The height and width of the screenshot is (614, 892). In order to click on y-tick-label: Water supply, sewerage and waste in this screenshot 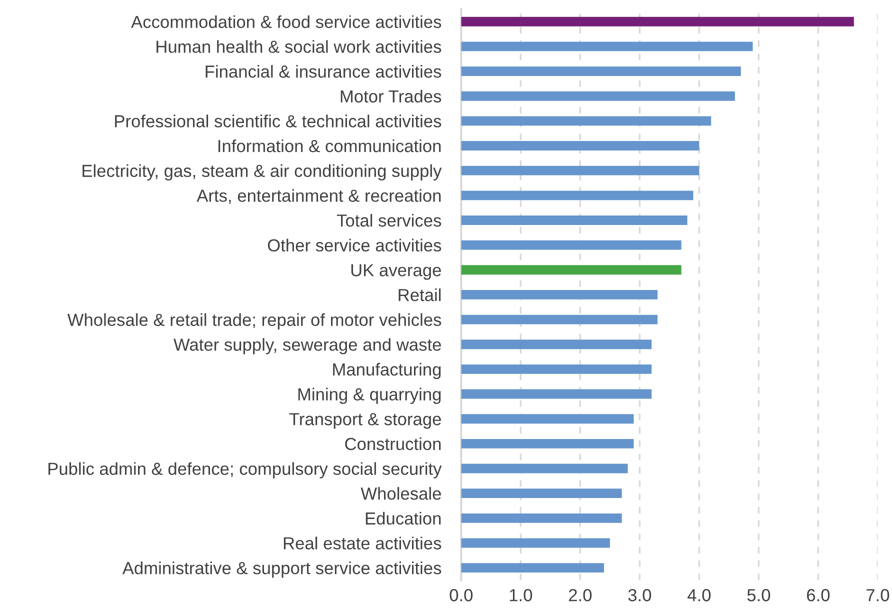, I will do `click(307, 346)`.